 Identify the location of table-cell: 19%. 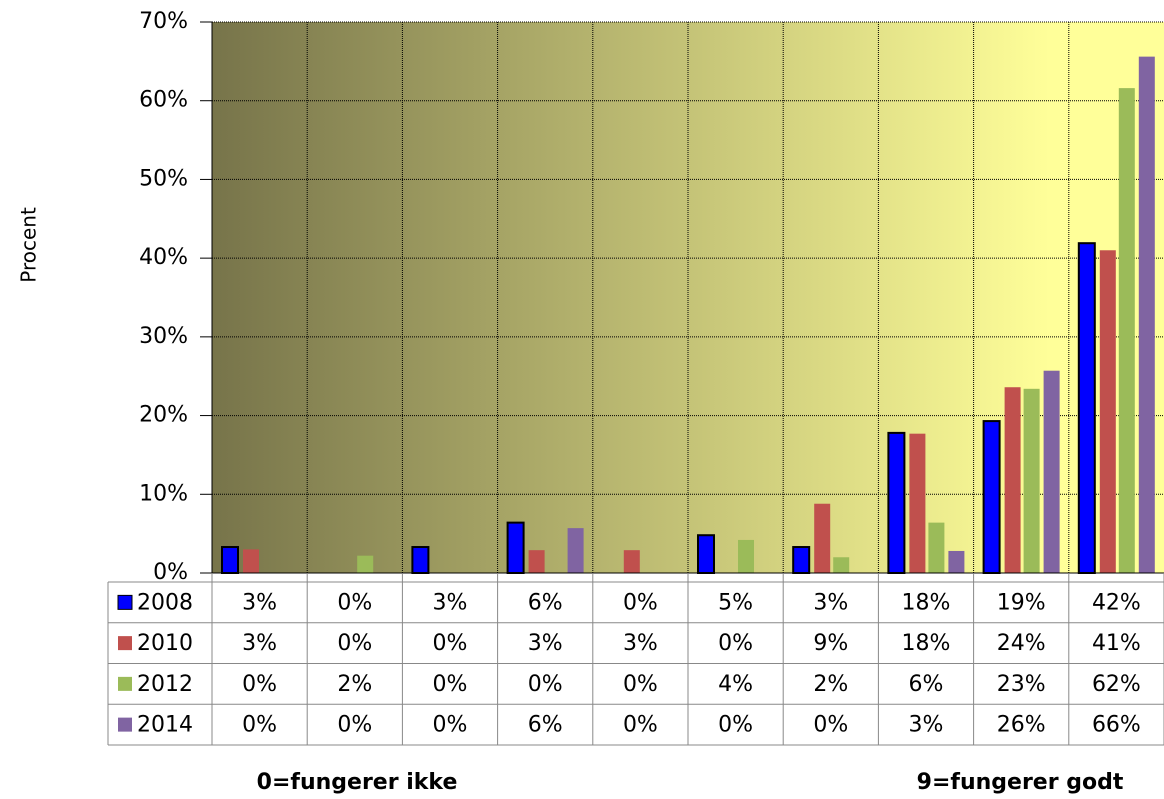
(1021, 602).